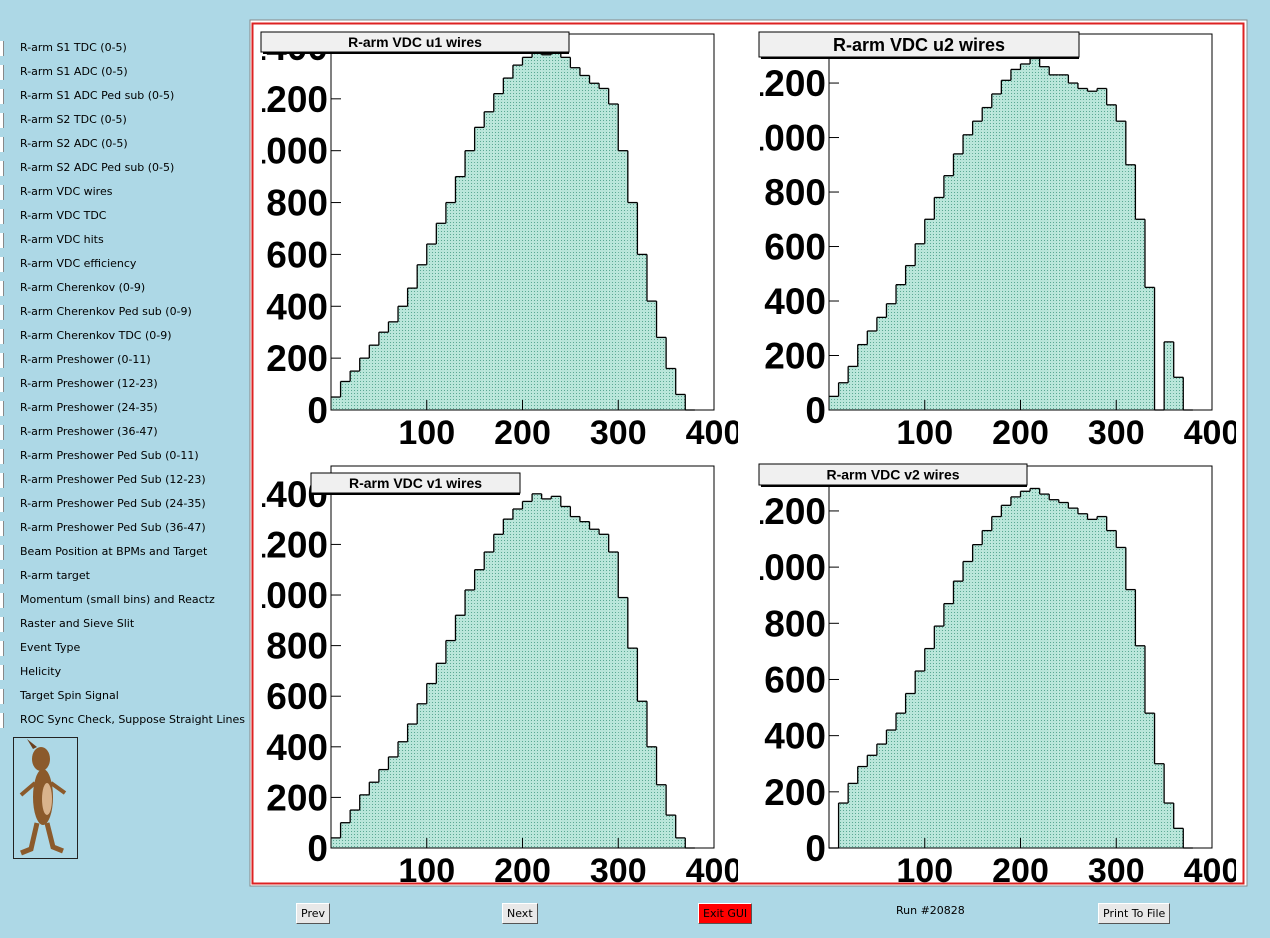 Image resolution: width=1270 pixels, height=938 pixels. I want to click on menu-item-label: R-arm Preshower Ped Sub (0-11), so click(109, 455).